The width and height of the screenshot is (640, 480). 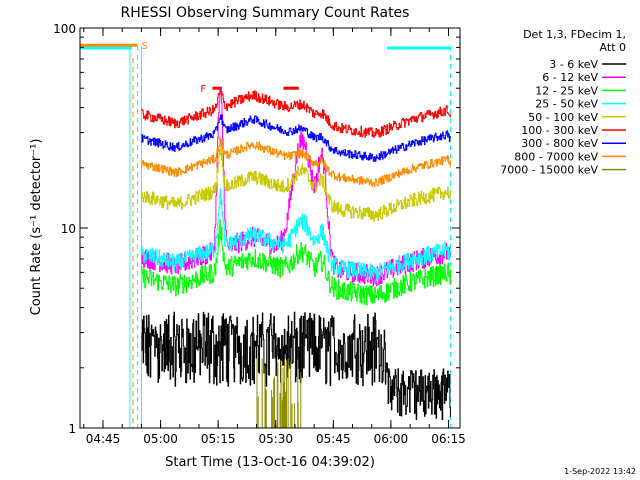 What do you see at coordinates (570, 77) in the screenshot?
I see `legend-label-1: 6 - 12 keV` at bounding box center [570, 77].